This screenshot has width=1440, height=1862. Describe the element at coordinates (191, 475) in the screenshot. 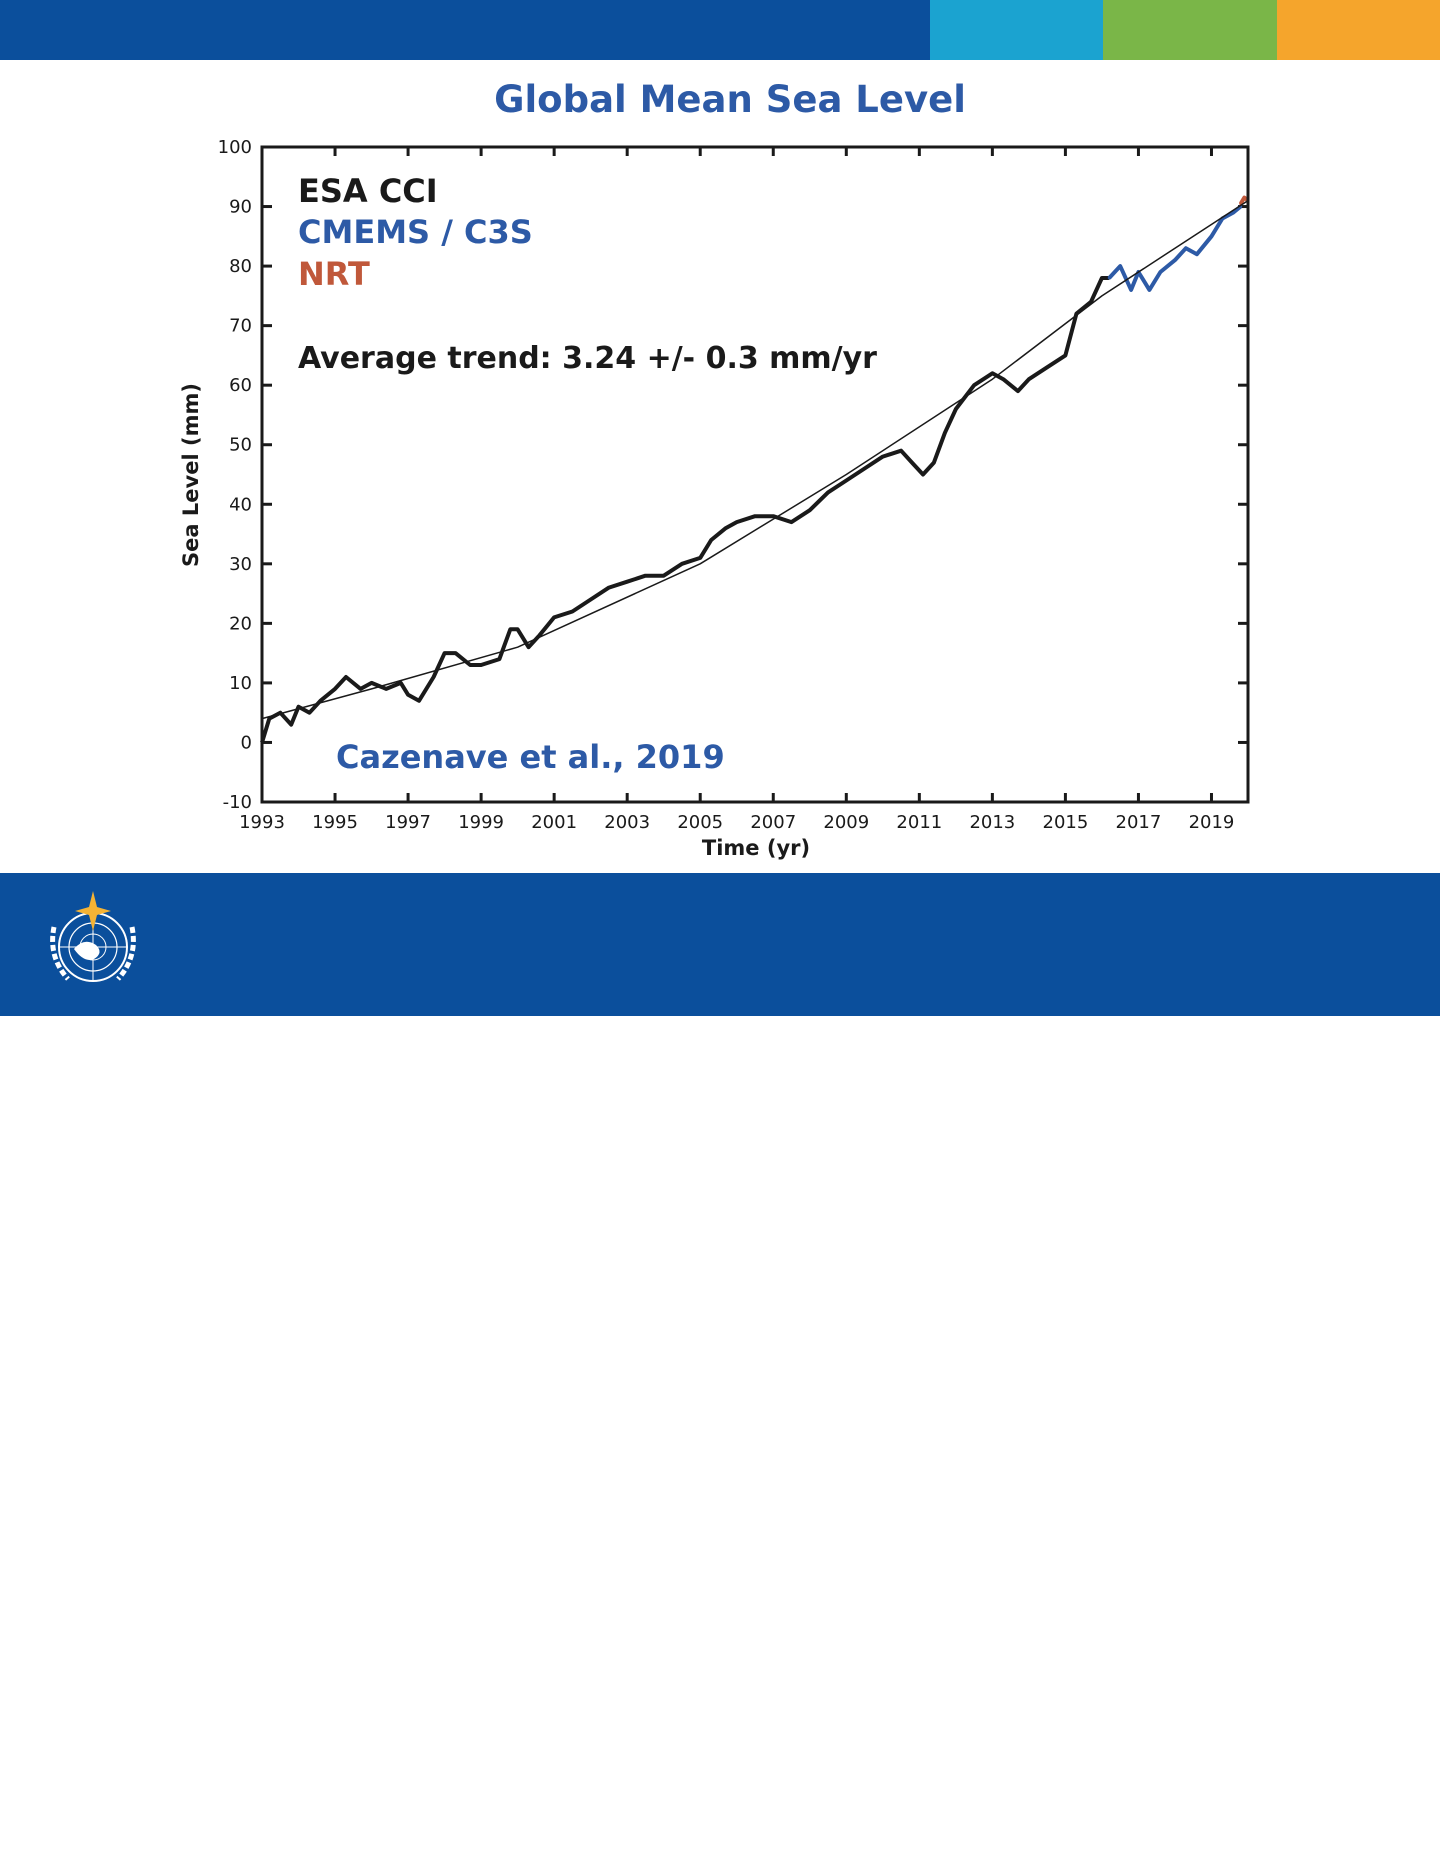

I see `y-axis-label: Sea Level (mm)` at that location.